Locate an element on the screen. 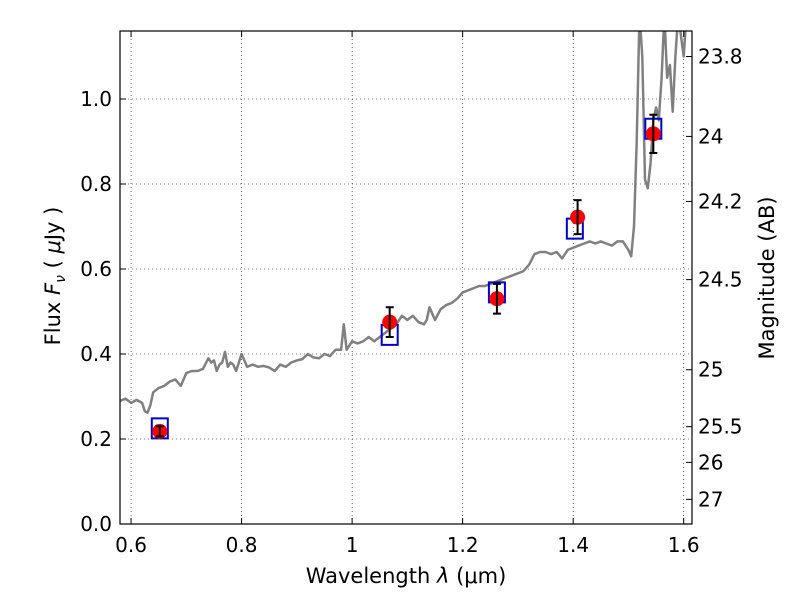  y-tick-label: 0.8 is located at coordinates (96, 184).